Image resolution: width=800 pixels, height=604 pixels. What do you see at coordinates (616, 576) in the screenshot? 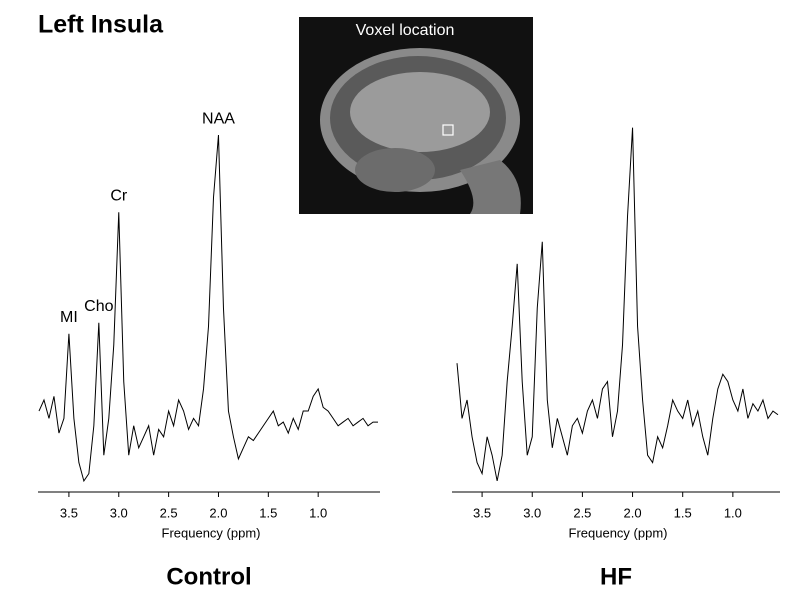
I see `chart-title: HF` at bounding box center [616, 576].